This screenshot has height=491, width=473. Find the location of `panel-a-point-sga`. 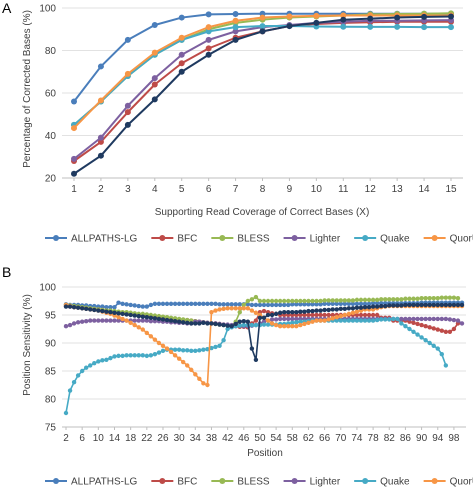

panel-a-point-sga is located at coordinates (424, 16).